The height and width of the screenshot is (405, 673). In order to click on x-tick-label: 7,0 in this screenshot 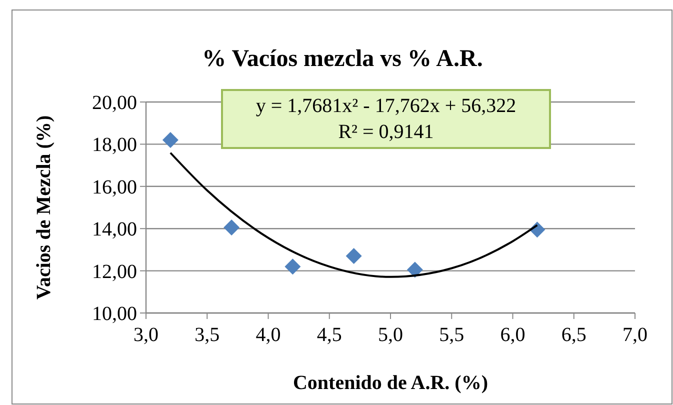, I will do `click(635, 335)`.